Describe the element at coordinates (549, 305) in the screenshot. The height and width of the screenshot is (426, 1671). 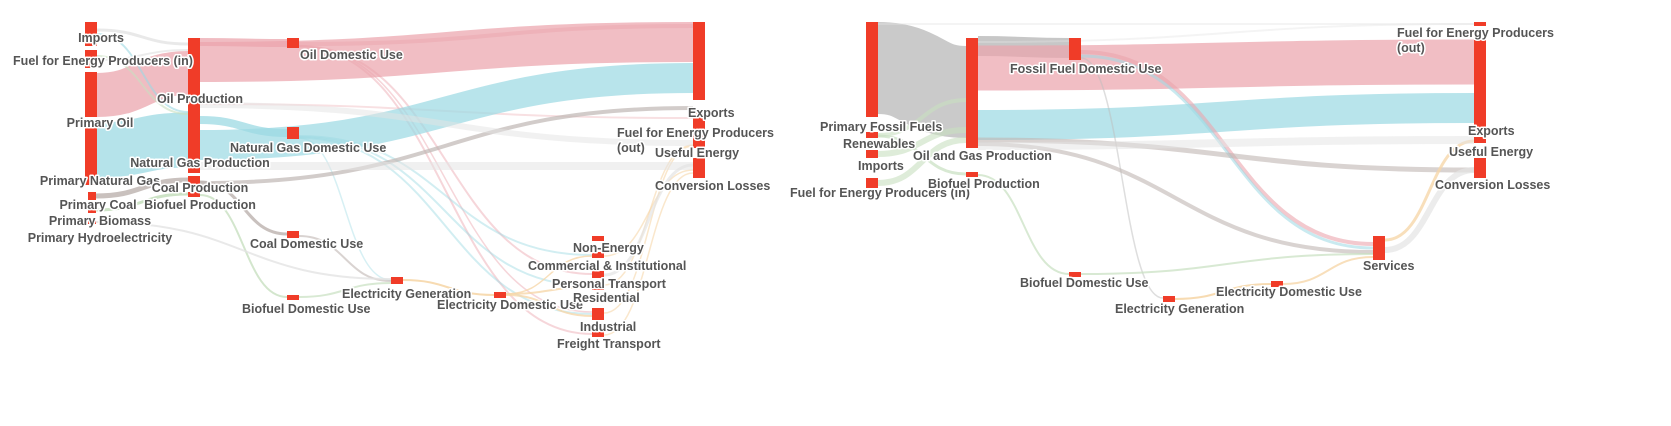
I see `link-left-sankey-elec_dom-to-industrial` at that location.